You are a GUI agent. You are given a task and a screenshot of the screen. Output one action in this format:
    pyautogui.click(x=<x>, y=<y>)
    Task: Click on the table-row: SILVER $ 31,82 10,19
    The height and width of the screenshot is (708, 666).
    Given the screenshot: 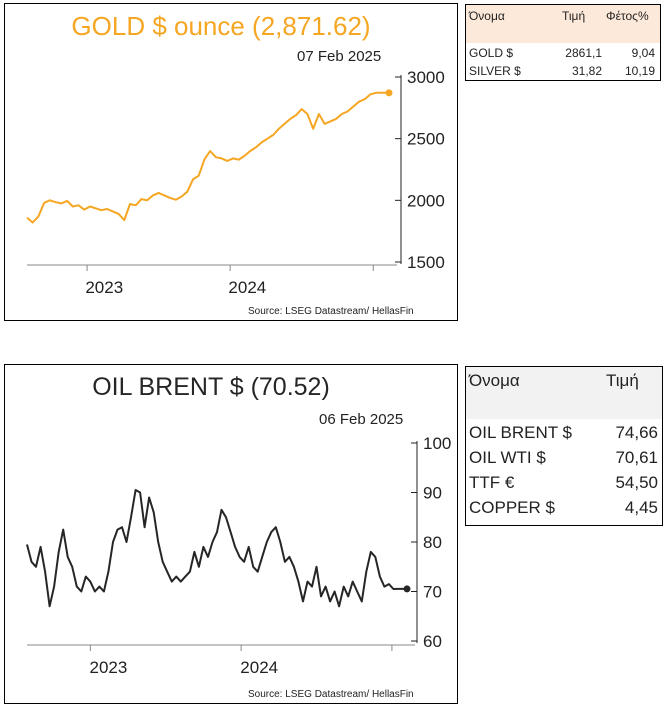 What is the action you would take?
    pyautogui.click(x=563, y=72)
    